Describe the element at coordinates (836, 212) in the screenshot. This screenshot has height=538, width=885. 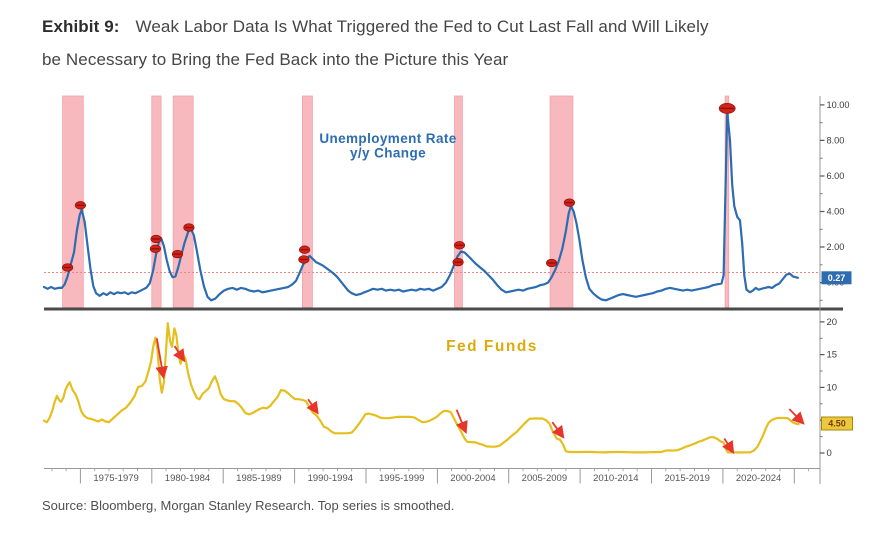
I see `y-axis-tick-label: 4.00` at that location.